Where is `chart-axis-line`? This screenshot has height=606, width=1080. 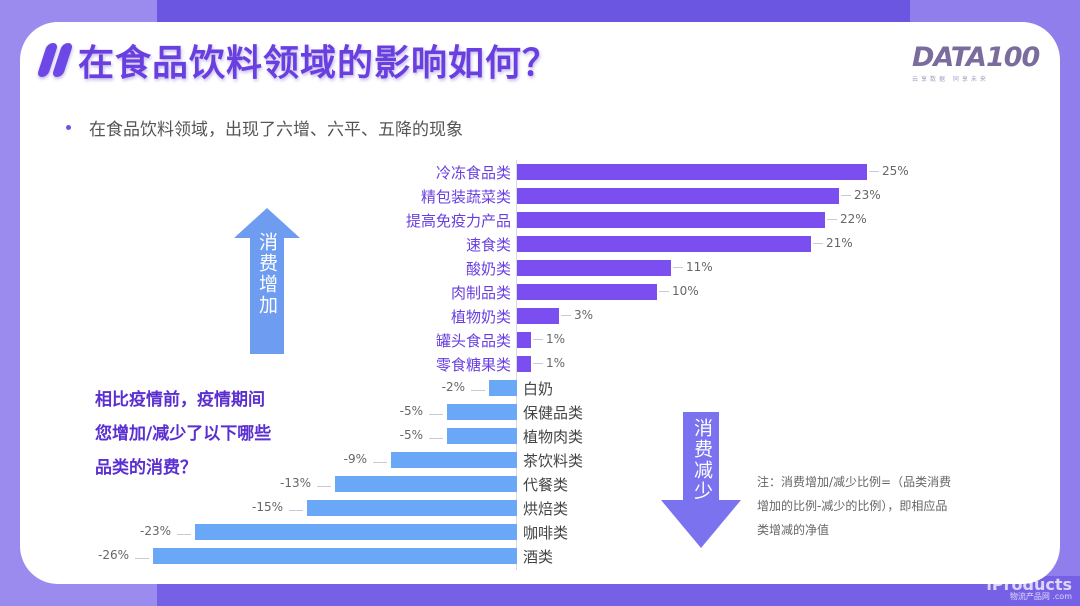
chart-axis-line is located at coordinates (516, 365).